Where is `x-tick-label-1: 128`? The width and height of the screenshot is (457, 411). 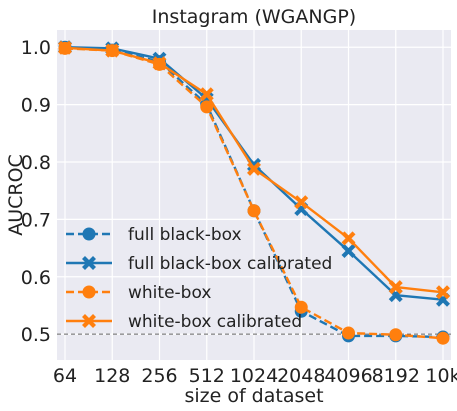 x-tick-label-1: 128 is located at coordinates (112, 376).